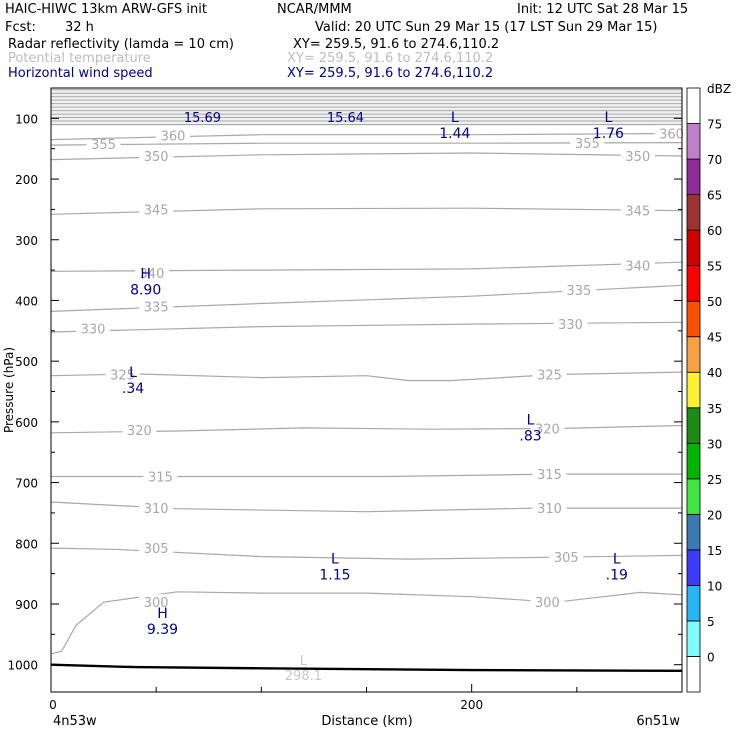 The image size is (740, 740). I want to click on wind-extremum-value: 1.15, so click(334, 576).